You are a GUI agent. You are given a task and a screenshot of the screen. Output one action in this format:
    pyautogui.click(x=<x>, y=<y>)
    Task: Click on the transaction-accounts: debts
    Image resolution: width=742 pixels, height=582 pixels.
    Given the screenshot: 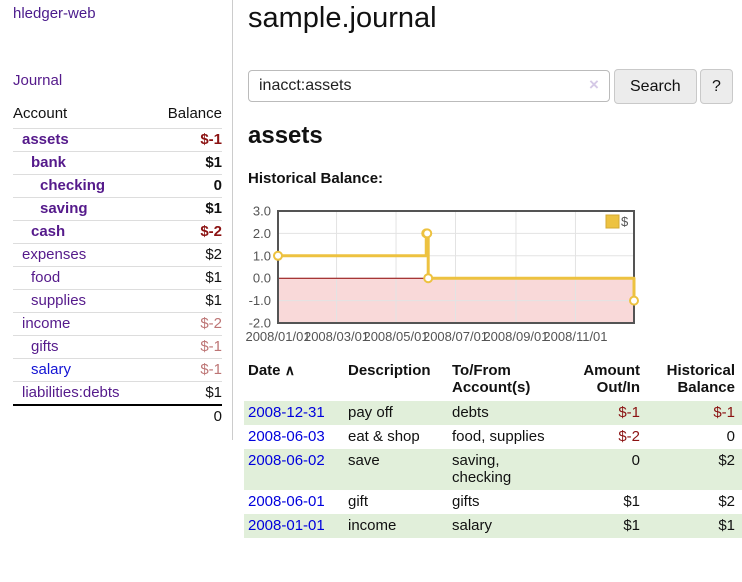 What is the action you would take?
    pyautogui.click(x=470, y=412)
    